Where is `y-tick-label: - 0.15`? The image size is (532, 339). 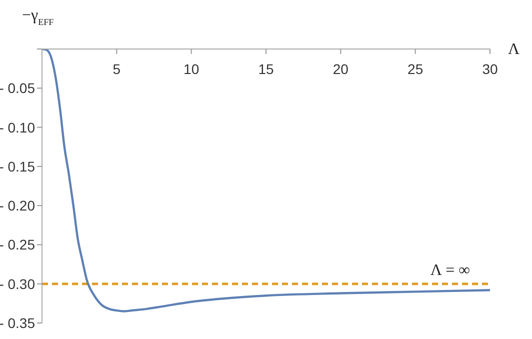 y-tick-label: - 0.15 is located at coordinates (18, 166).